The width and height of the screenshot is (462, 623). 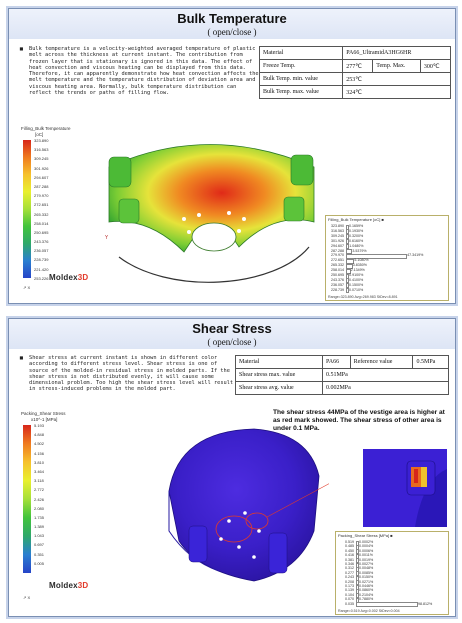 What do you see at coordinates (349, 577) in the screenshot?
I see `histogram-bin-label: 0.243` at bounding box center [349, 577].